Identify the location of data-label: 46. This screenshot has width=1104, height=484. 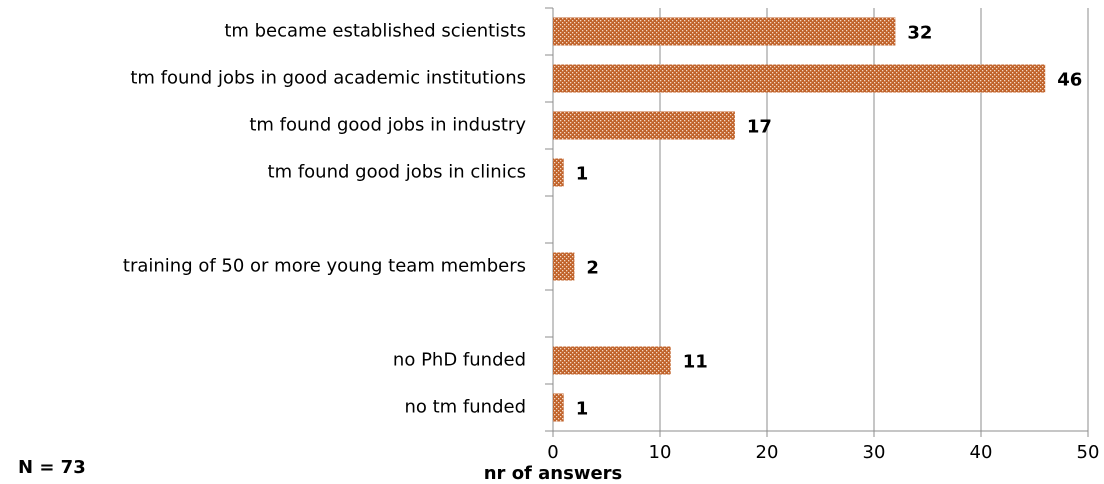
(1069, 80).